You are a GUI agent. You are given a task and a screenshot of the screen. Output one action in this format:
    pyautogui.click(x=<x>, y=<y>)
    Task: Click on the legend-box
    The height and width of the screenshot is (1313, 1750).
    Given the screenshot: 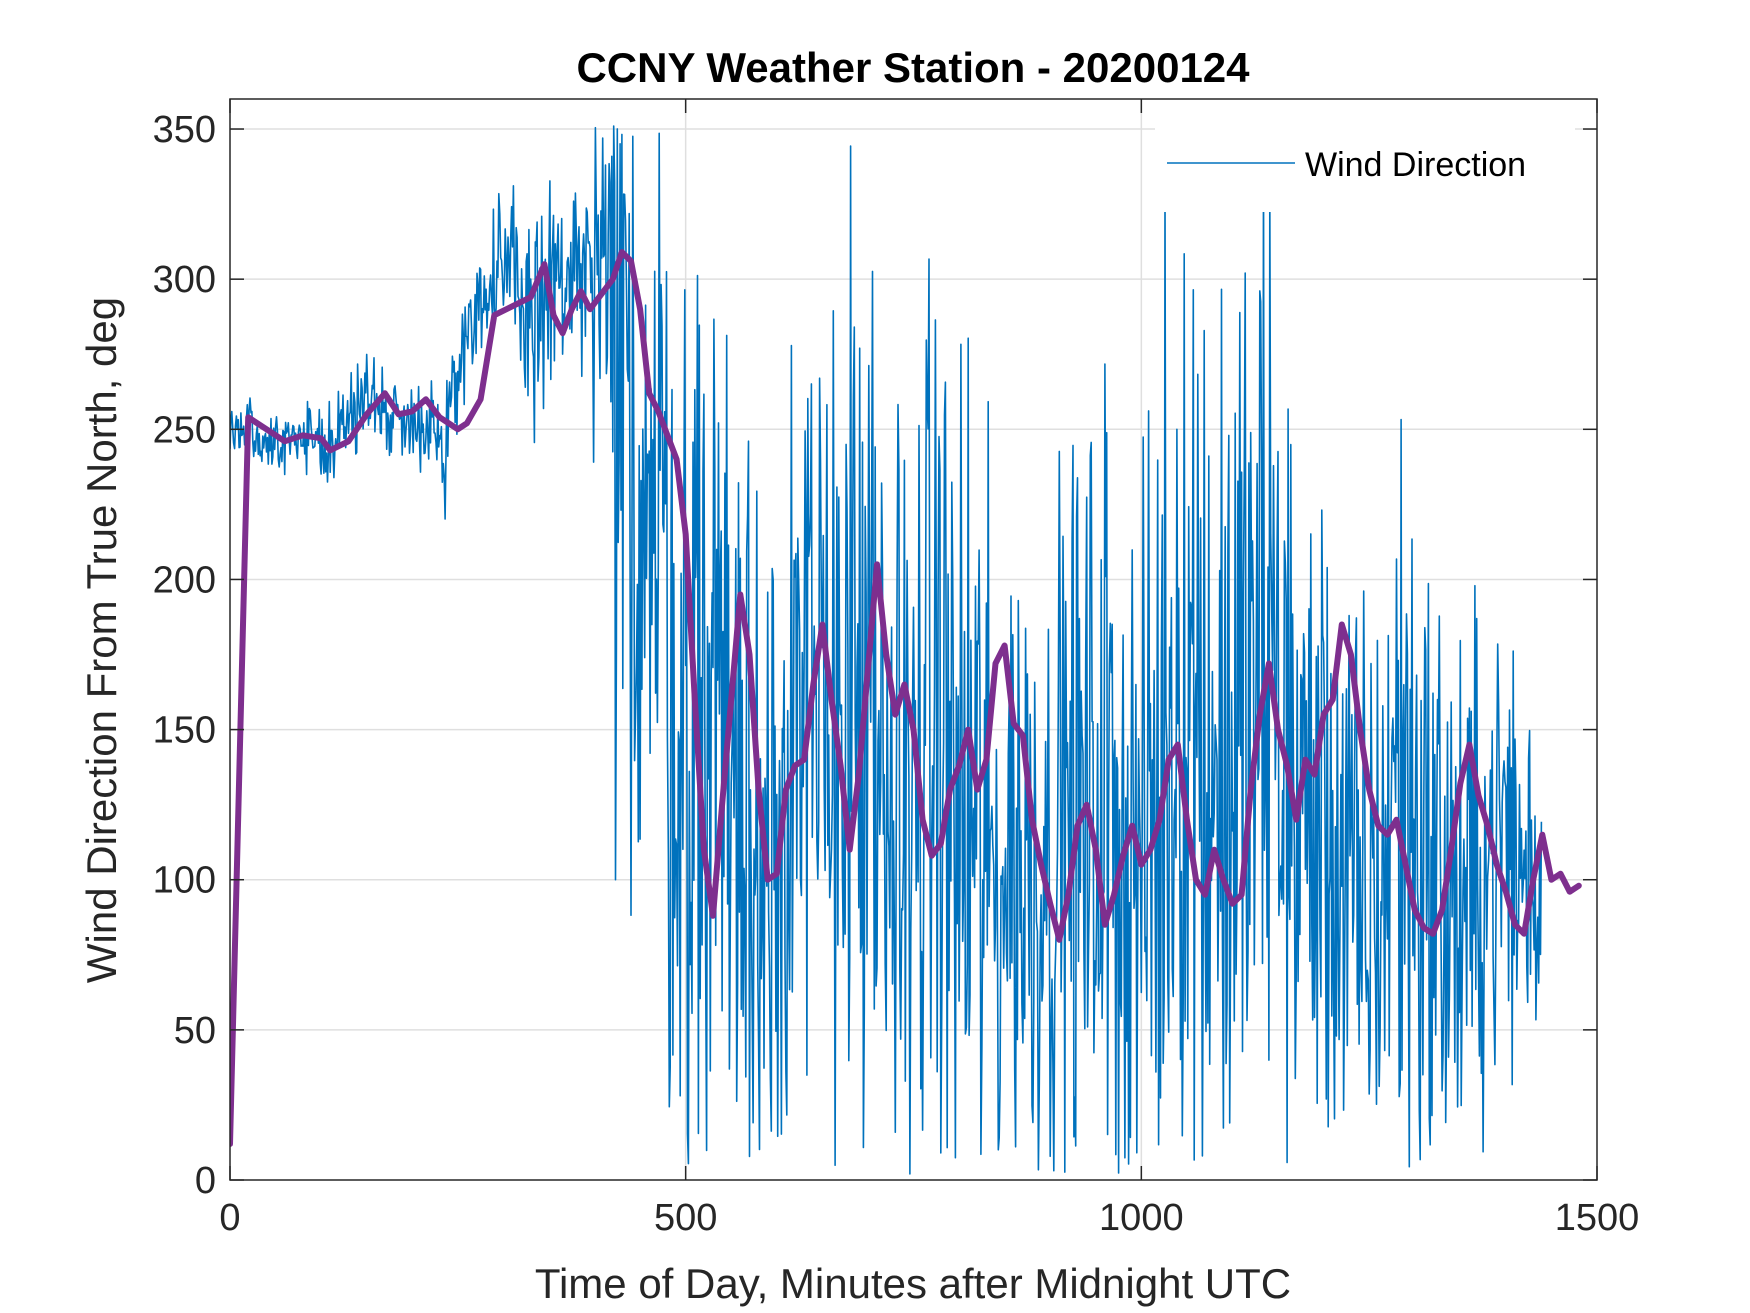 What is the action you would take?
    pyautogui.click(x=1365, y=166)
    